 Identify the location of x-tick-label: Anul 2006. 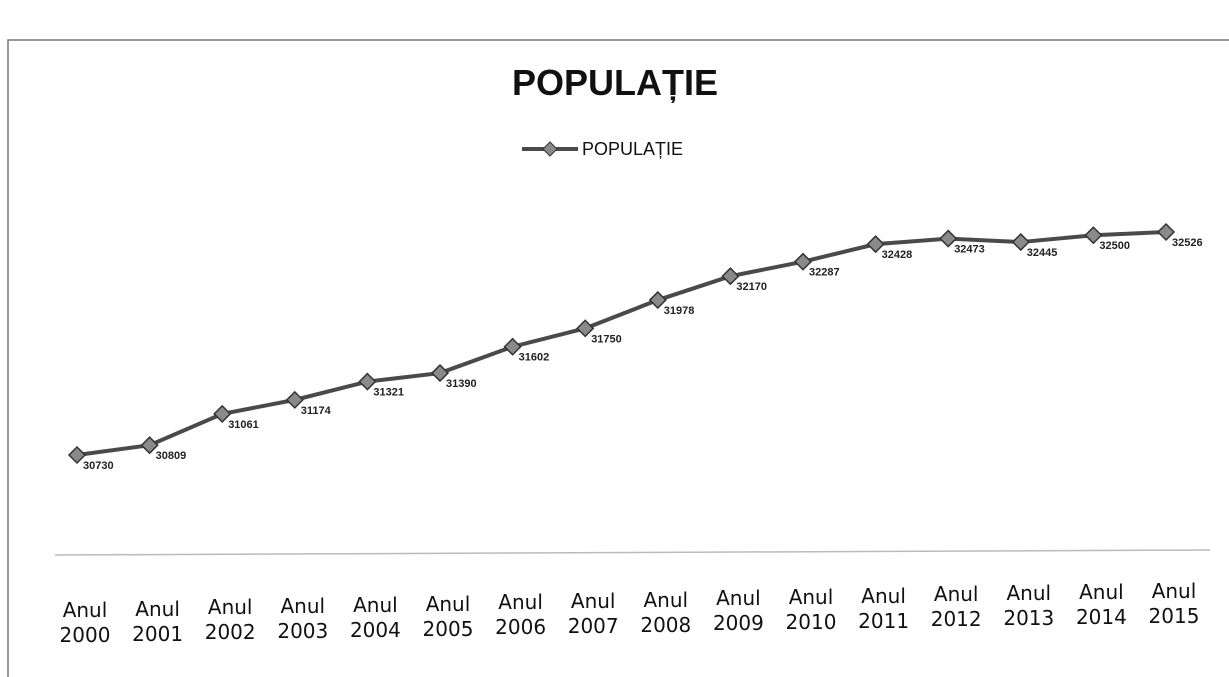
(521, 615).